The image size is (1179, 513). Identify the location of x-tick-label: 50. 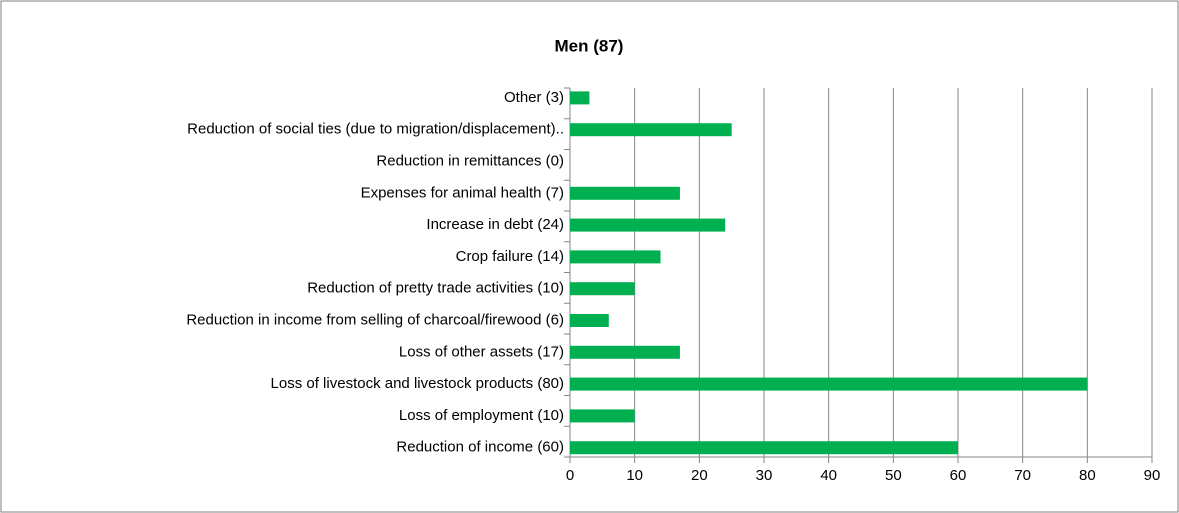
(893, 475).